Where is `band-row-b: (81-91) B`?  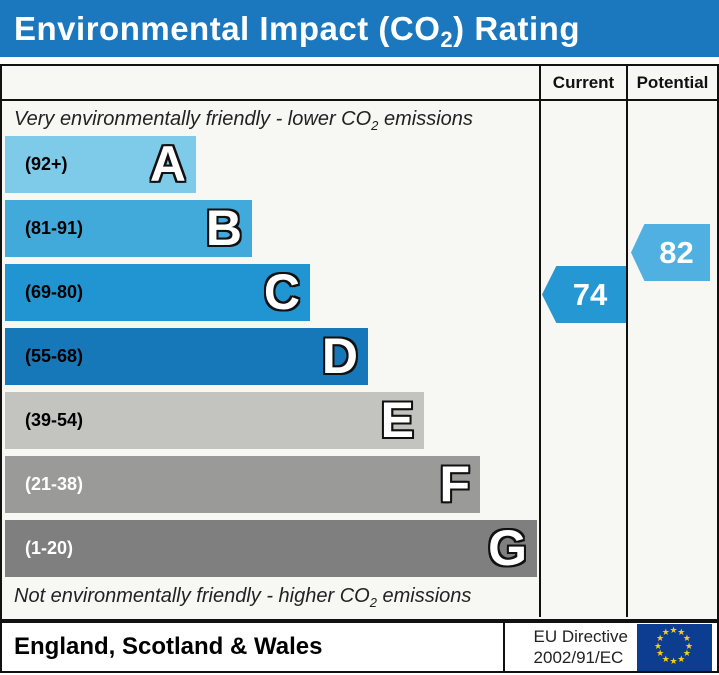 band-row-b: (81-91) B is located at coordinates (128, 228).